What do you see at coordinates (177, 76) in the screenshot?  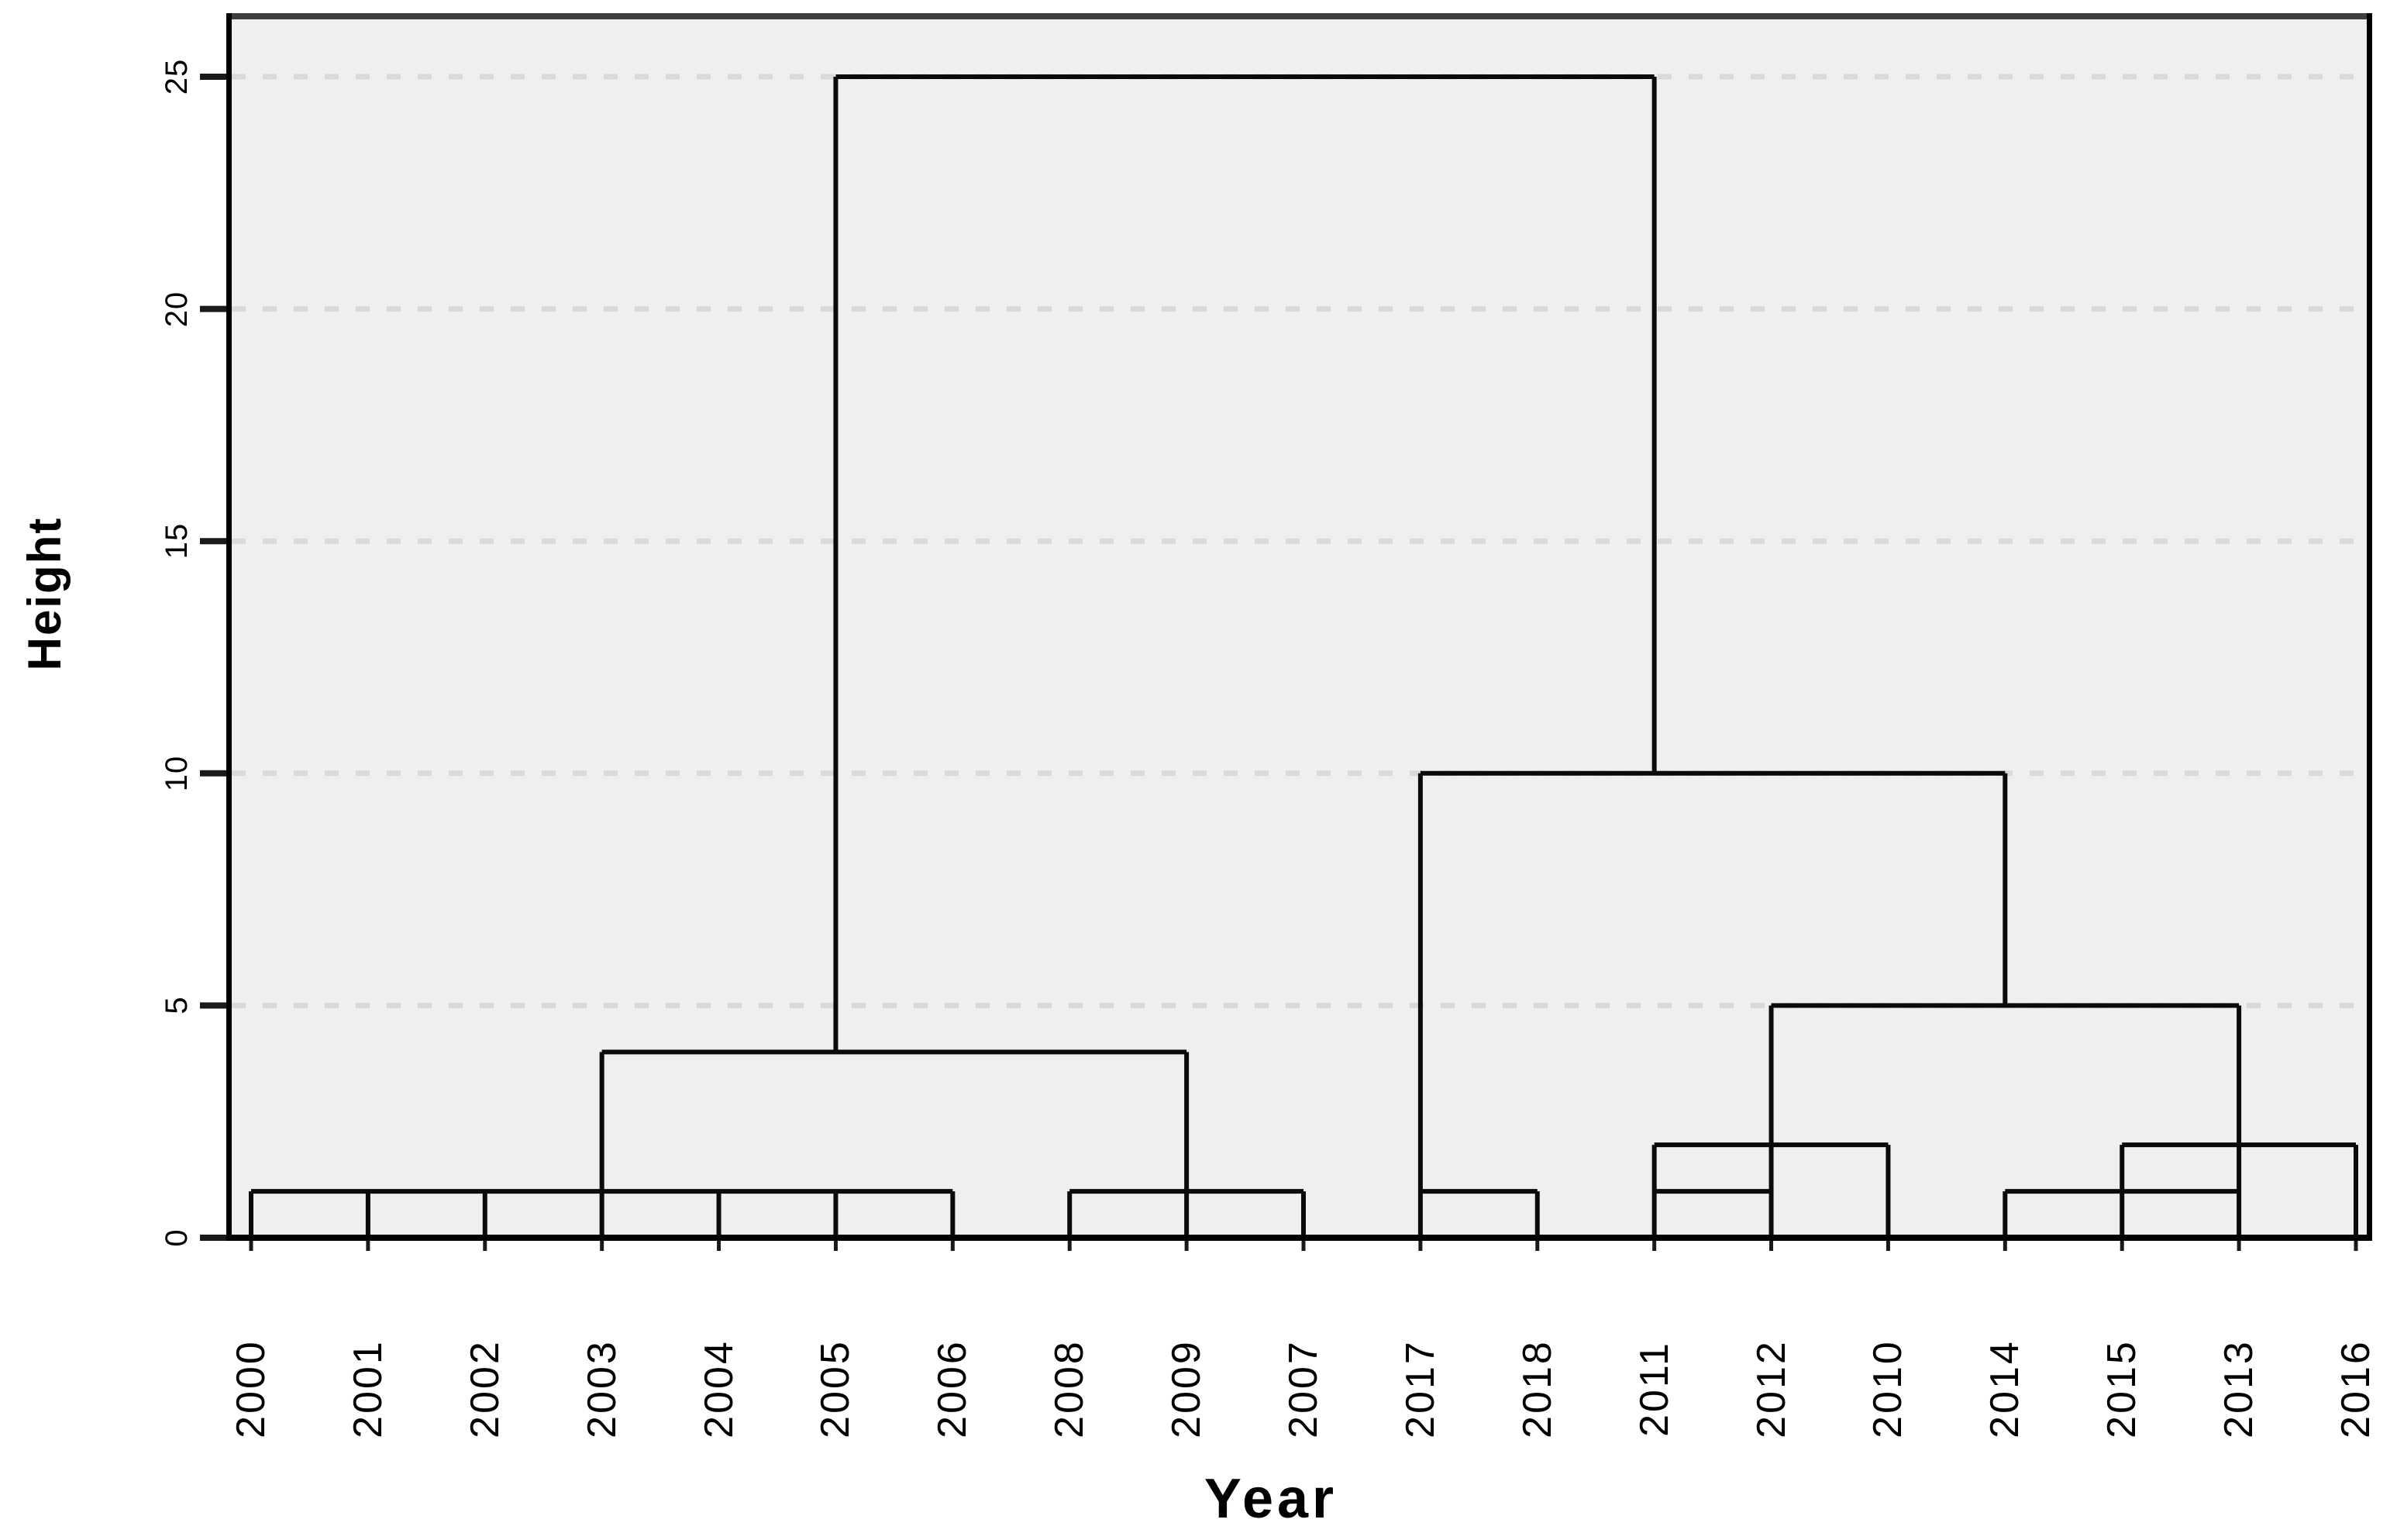 I see `y-tick-label: 25` at bounding box center [177, 76].